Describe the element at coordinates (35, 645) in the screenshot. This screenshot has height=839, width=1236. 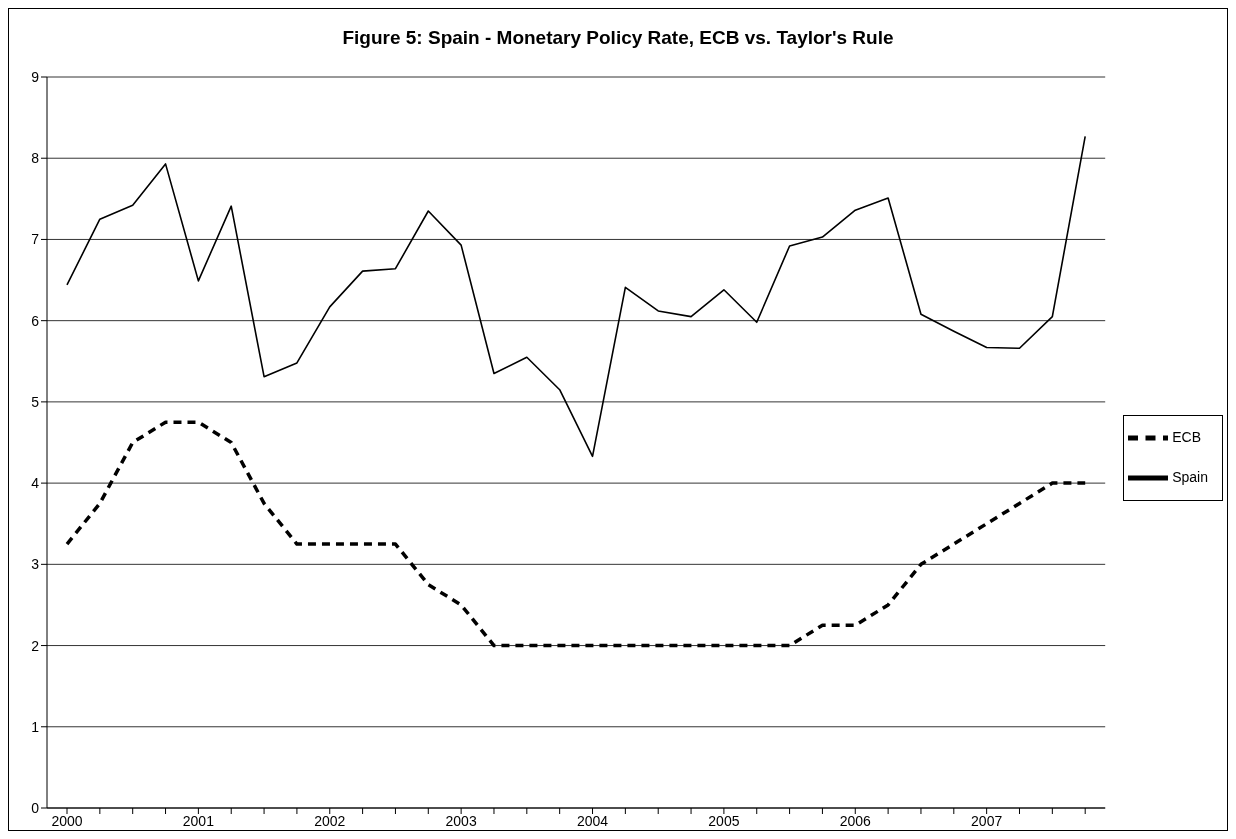
I see `y-tick-label: 2` at that location.